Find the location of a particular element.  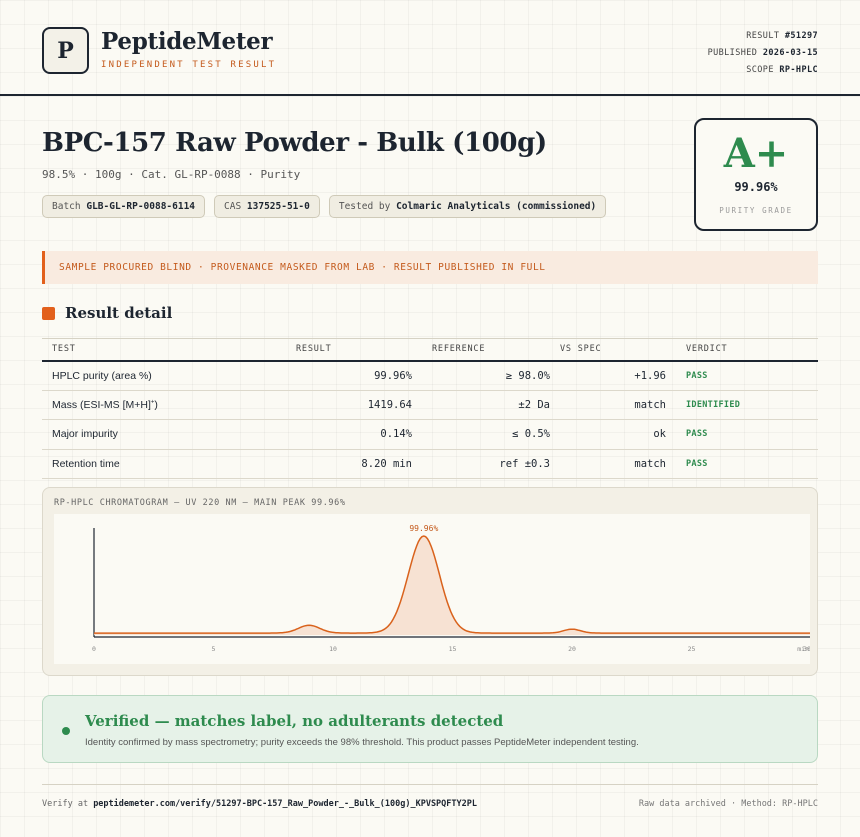

published-date: 2026-03-15 is located at coordinates (790, 53).